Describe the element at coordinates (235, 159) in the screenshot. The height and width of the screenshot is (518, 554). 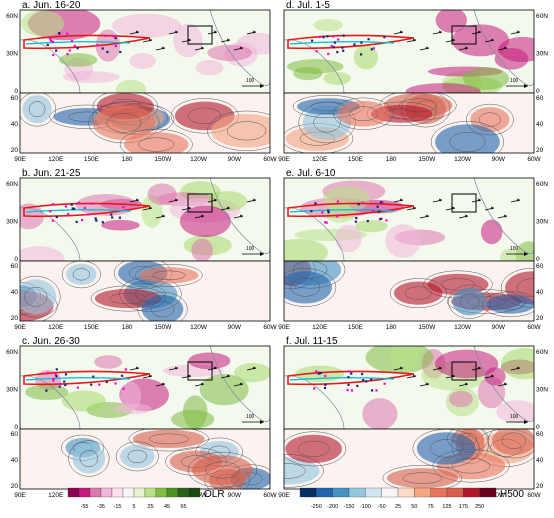
I see `lon-tick-label: 90W` at that location.